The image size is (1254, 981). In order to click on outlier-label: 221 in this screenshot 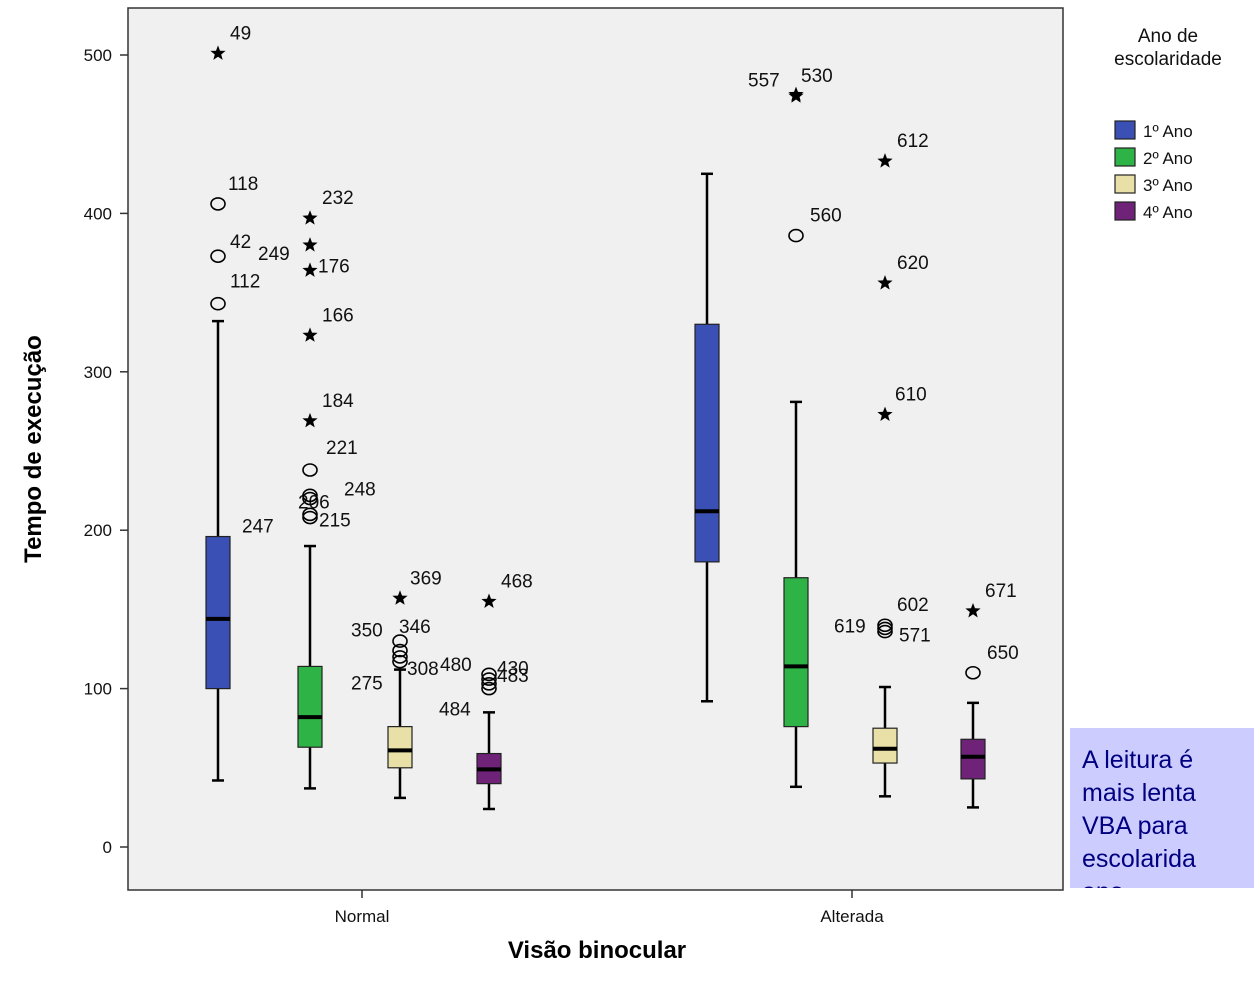, I will do `click(342, 448)`.